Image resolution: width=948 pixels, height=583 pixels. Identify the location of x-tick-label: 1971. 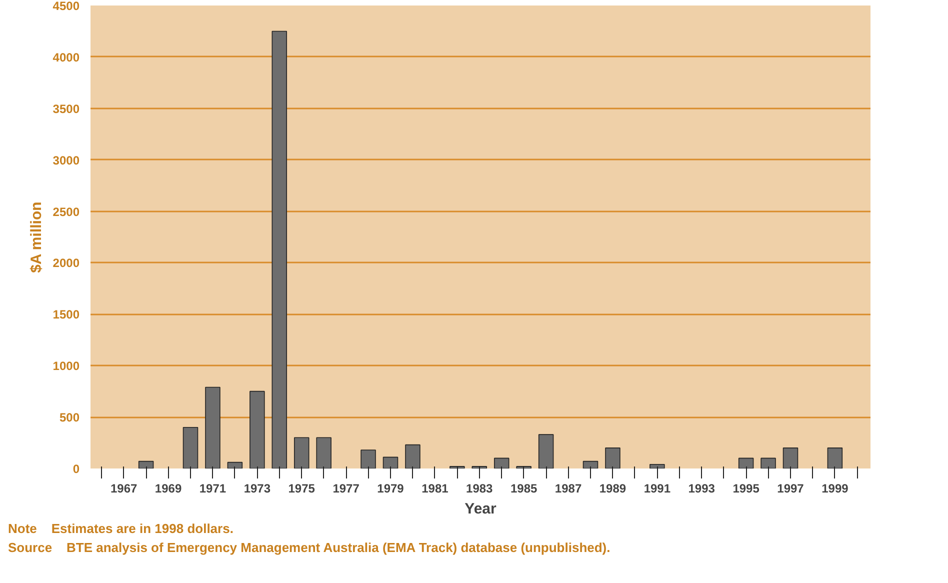
(212, 489).